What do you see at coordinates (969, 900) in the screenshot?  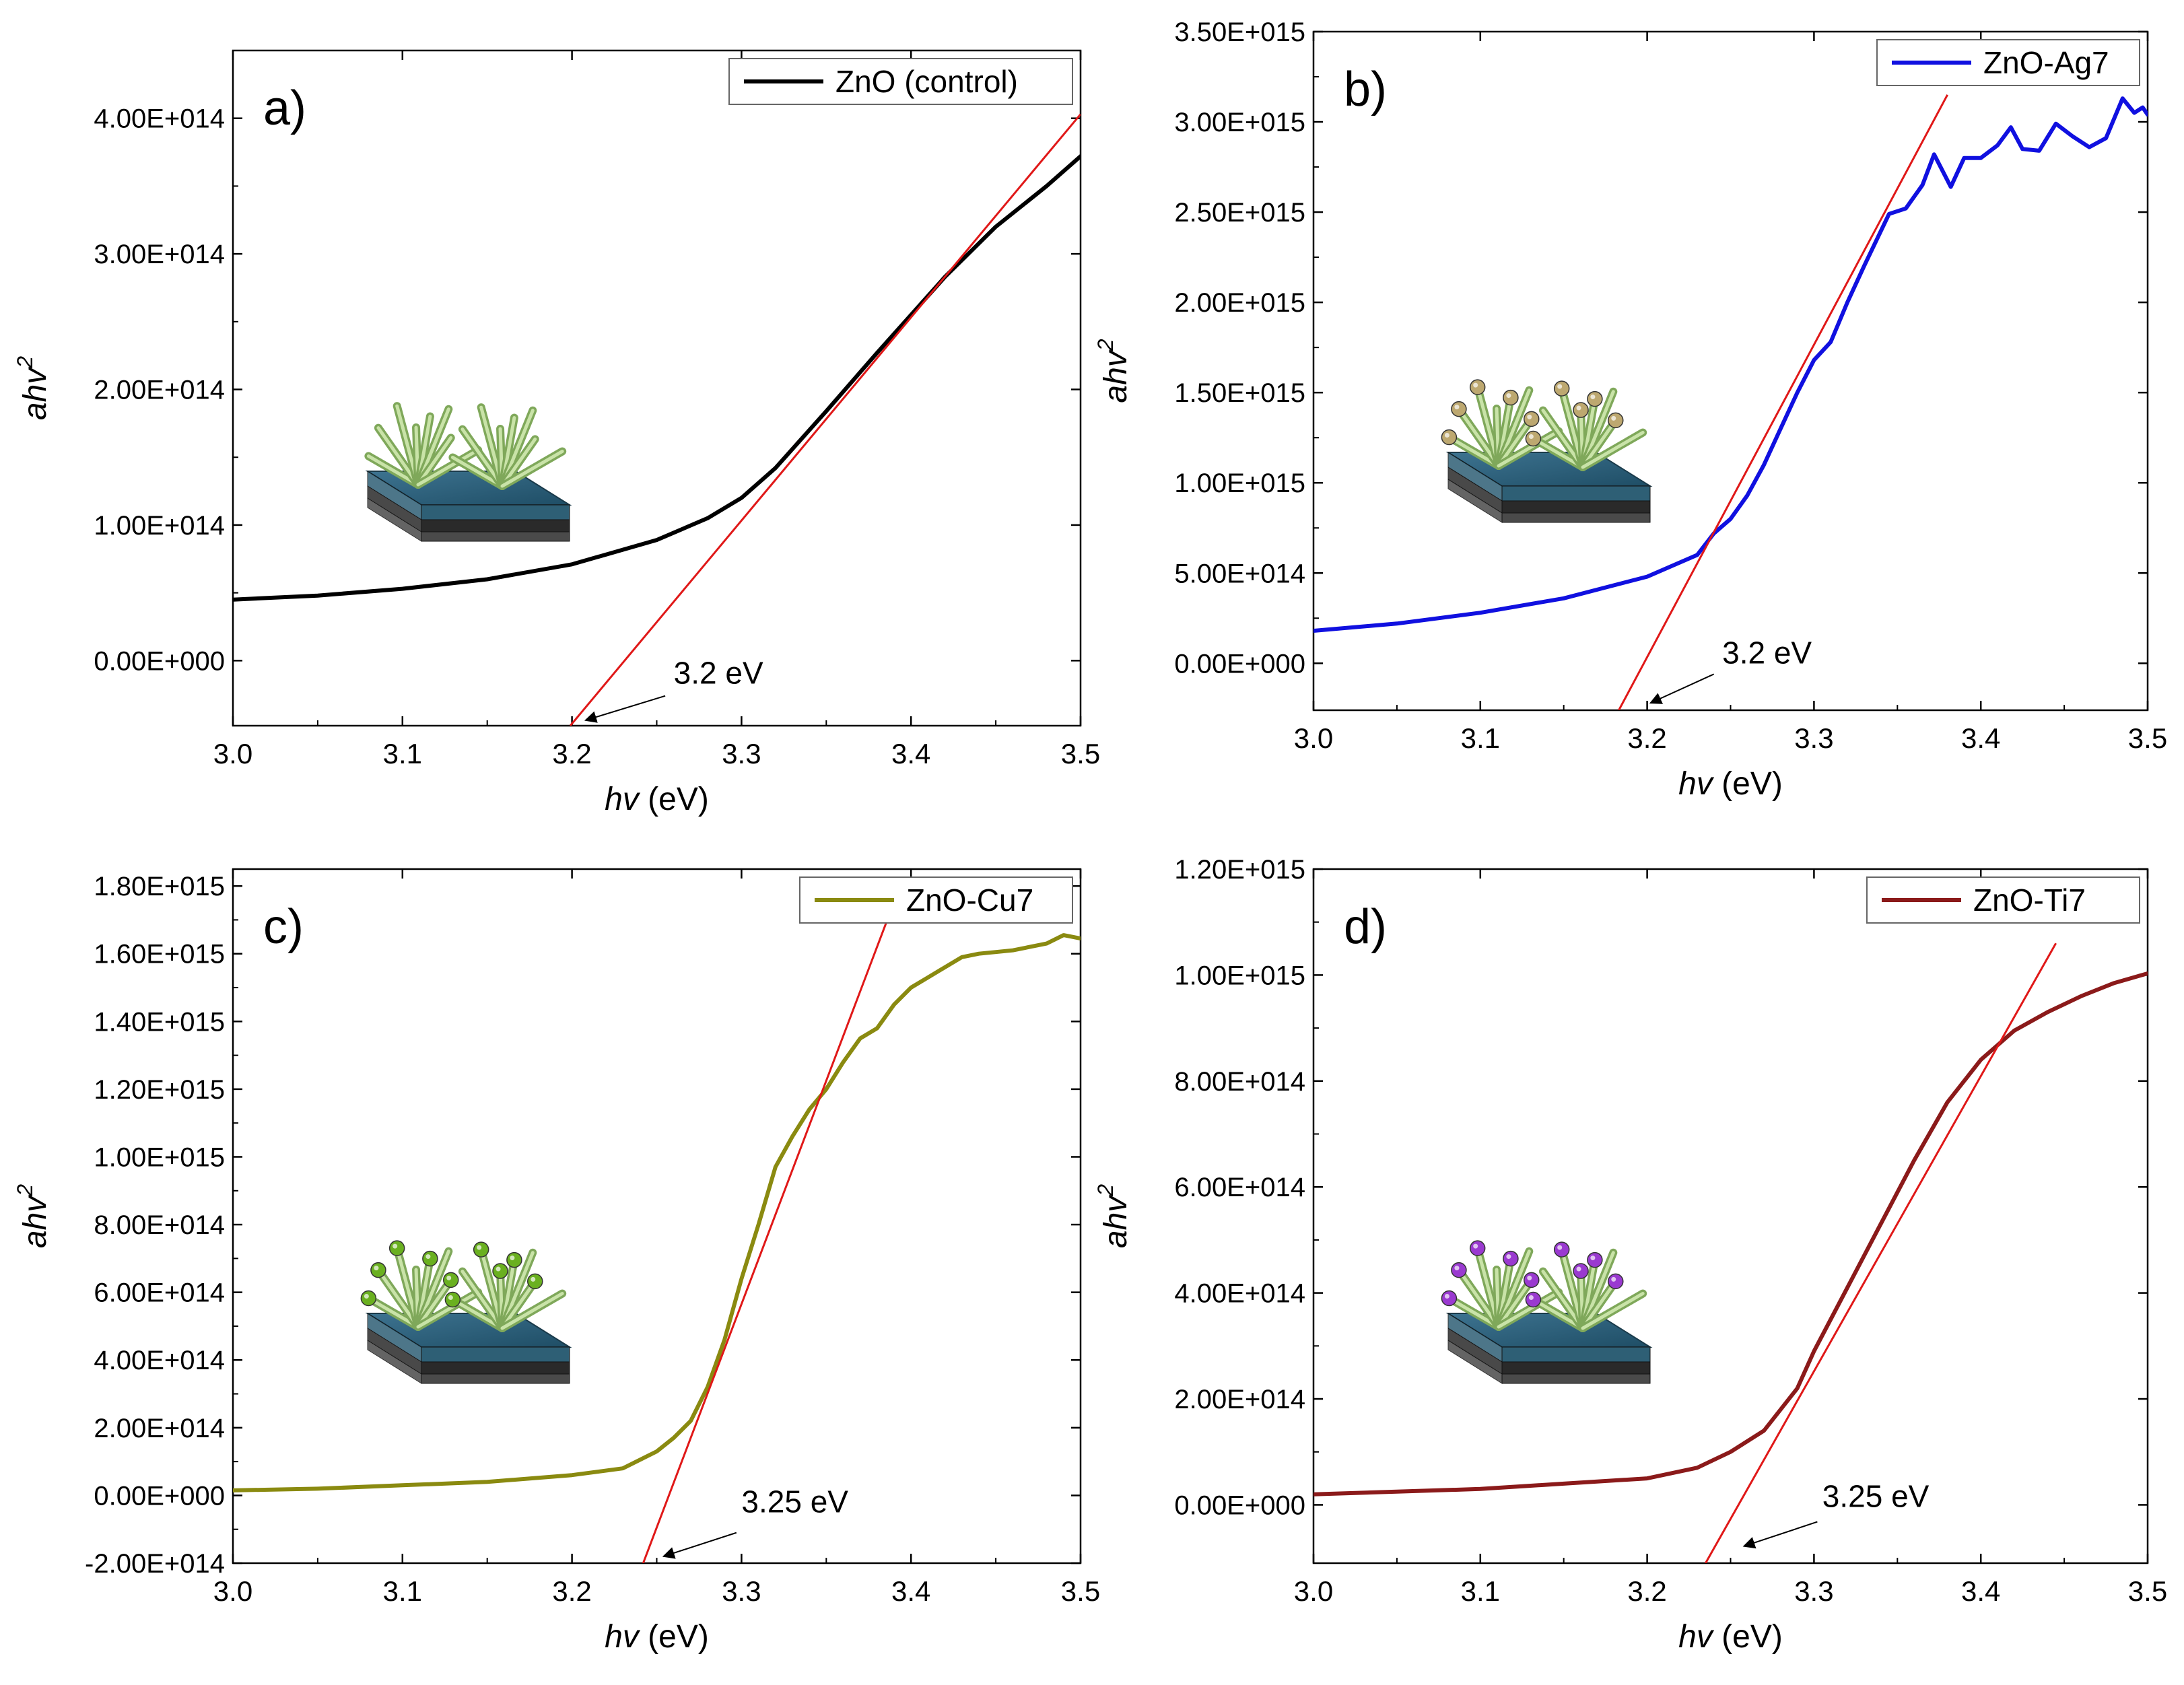 I see `legend-label: ZnO-Cu7` at bounding box center [969, 900].